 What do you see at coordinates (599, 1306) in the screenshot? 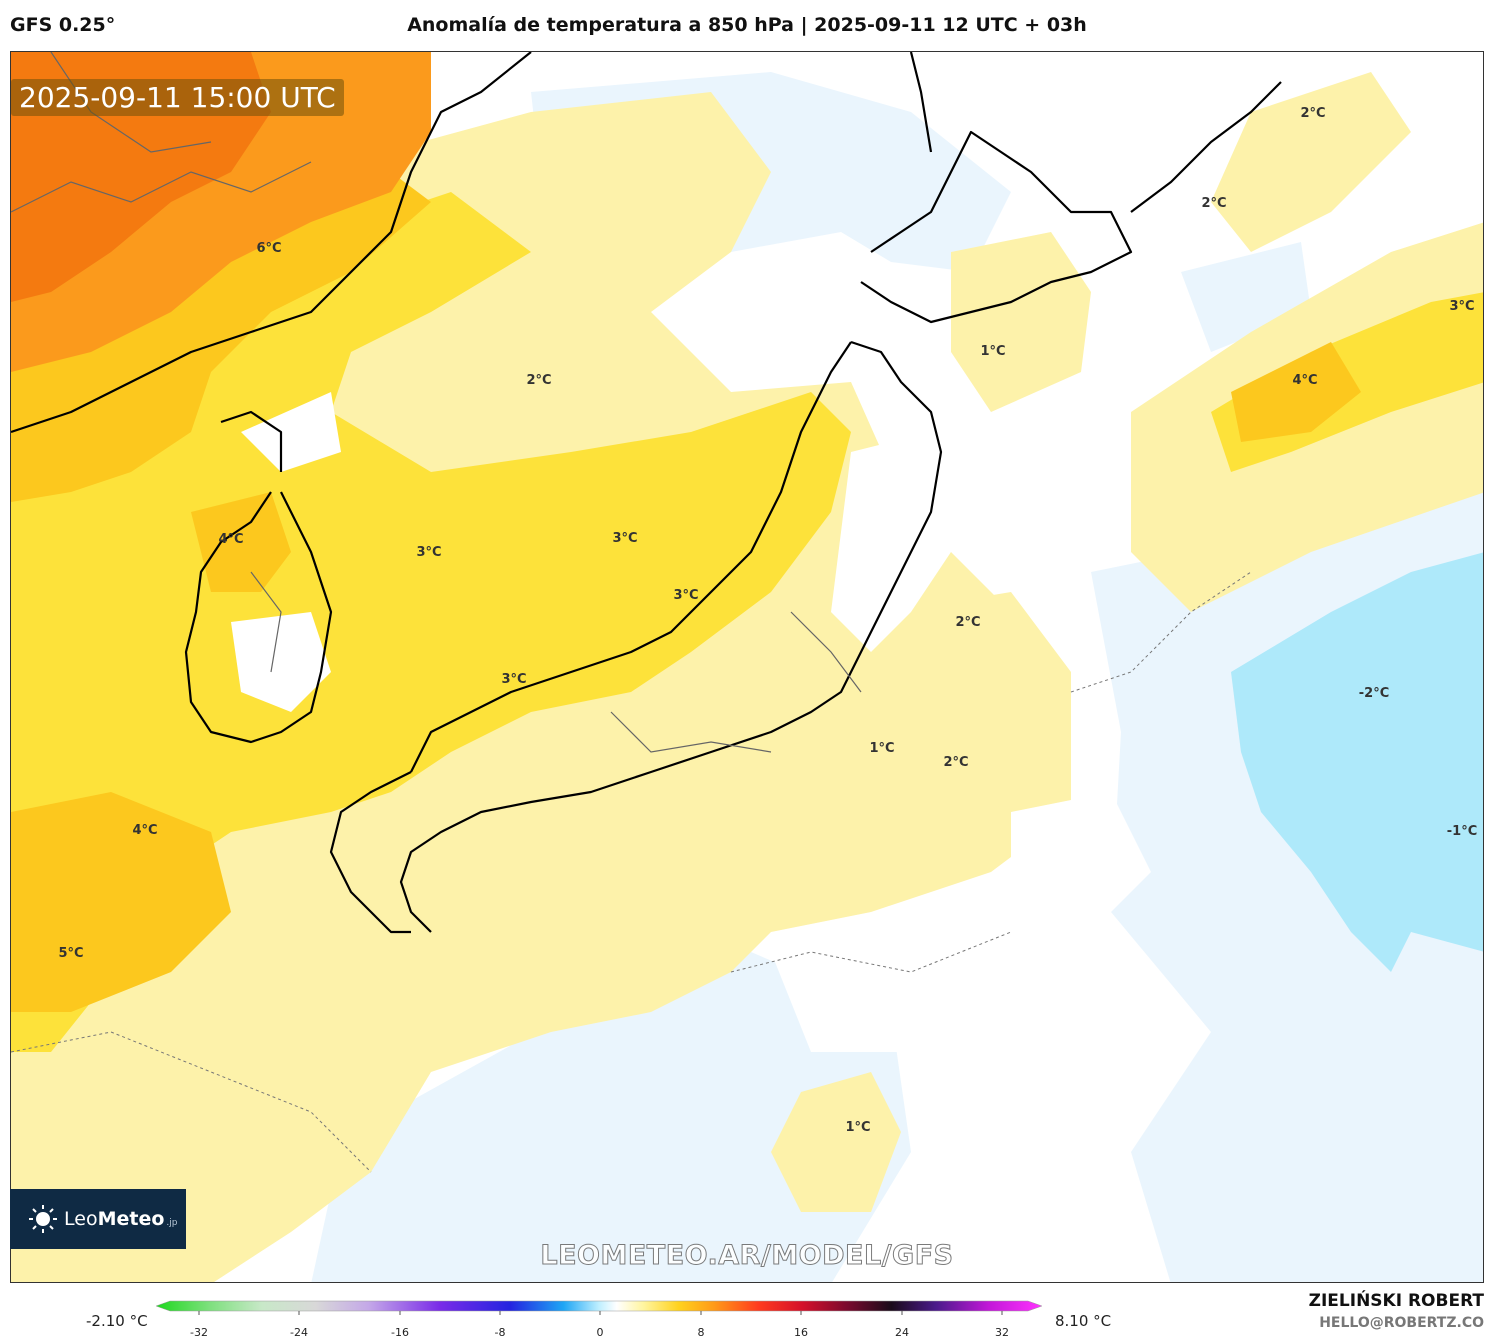
I see `colorbar-gradient` at bounding box center [599, 1306].